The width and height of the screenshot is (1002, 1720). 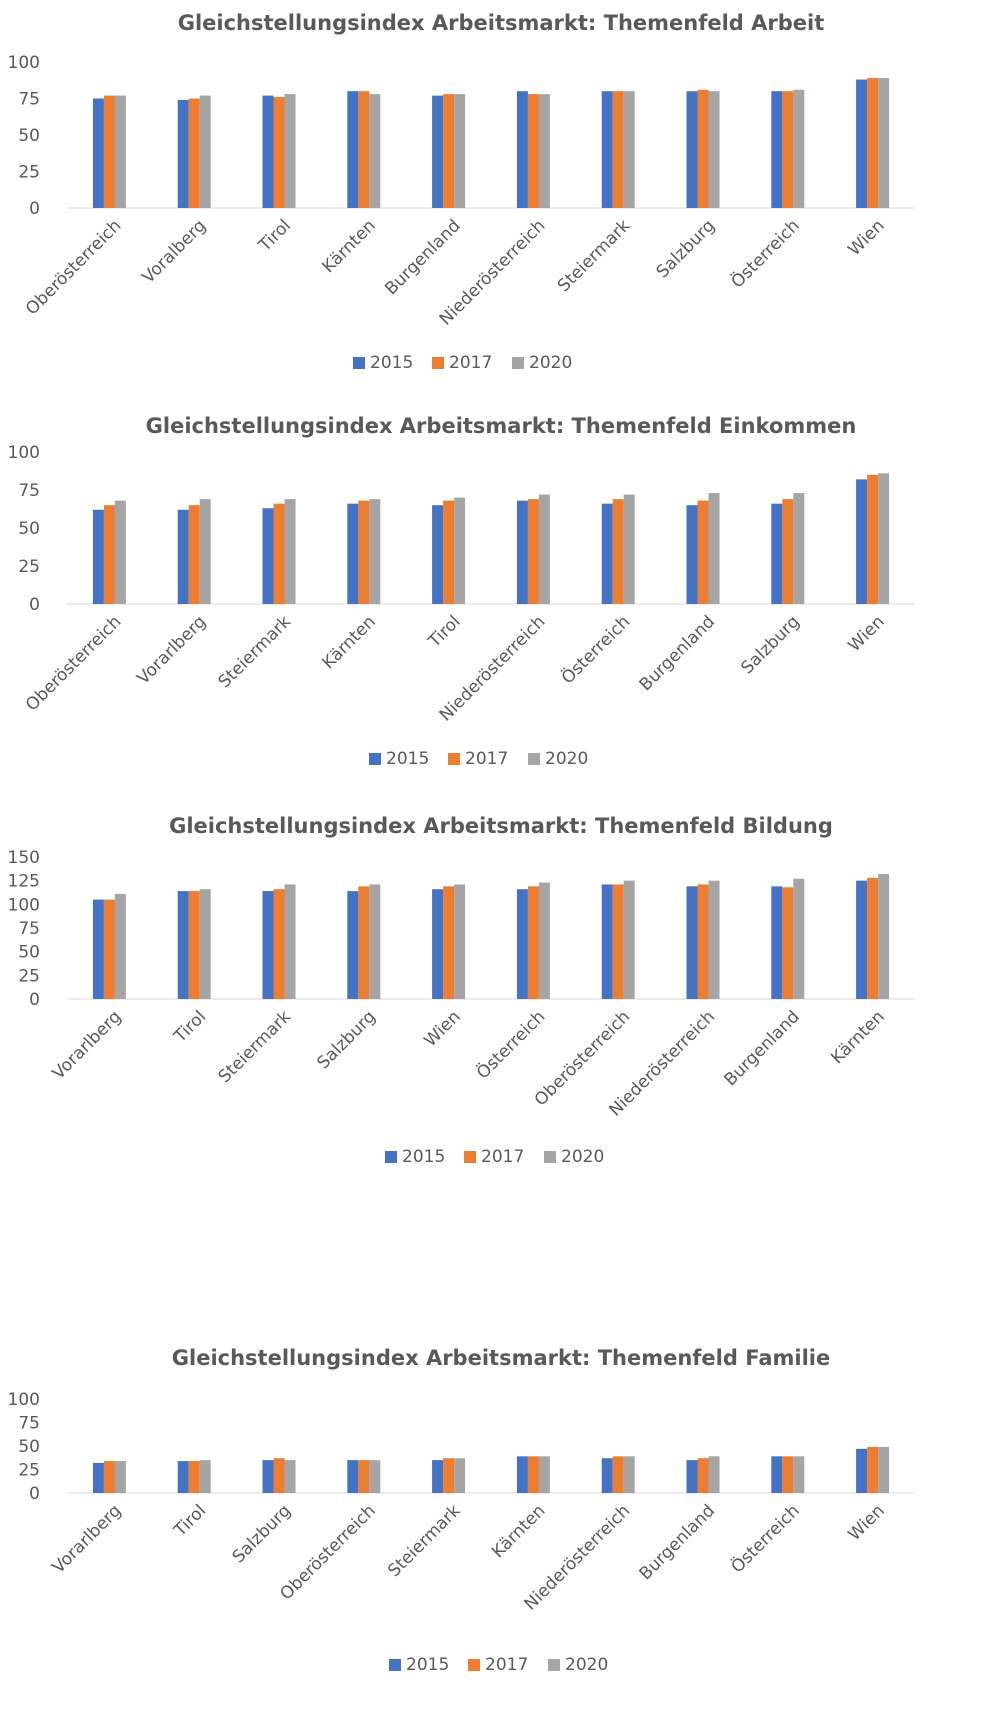 I want to click on category-label: Tirol, so click(x=274, y=236).